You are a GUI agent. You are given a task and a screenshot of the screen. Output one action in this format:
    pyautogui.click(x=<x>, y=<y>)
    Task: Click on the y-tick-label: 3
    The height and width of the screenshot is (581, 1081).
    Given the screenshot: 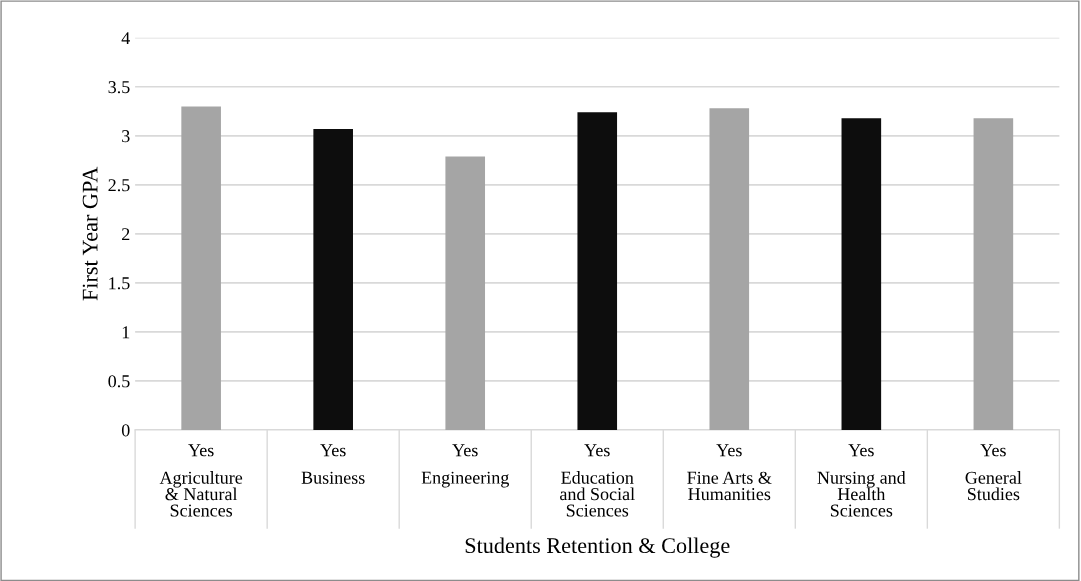 What is the action you would take?
    pyautogui.click(x=126, y=136)
    